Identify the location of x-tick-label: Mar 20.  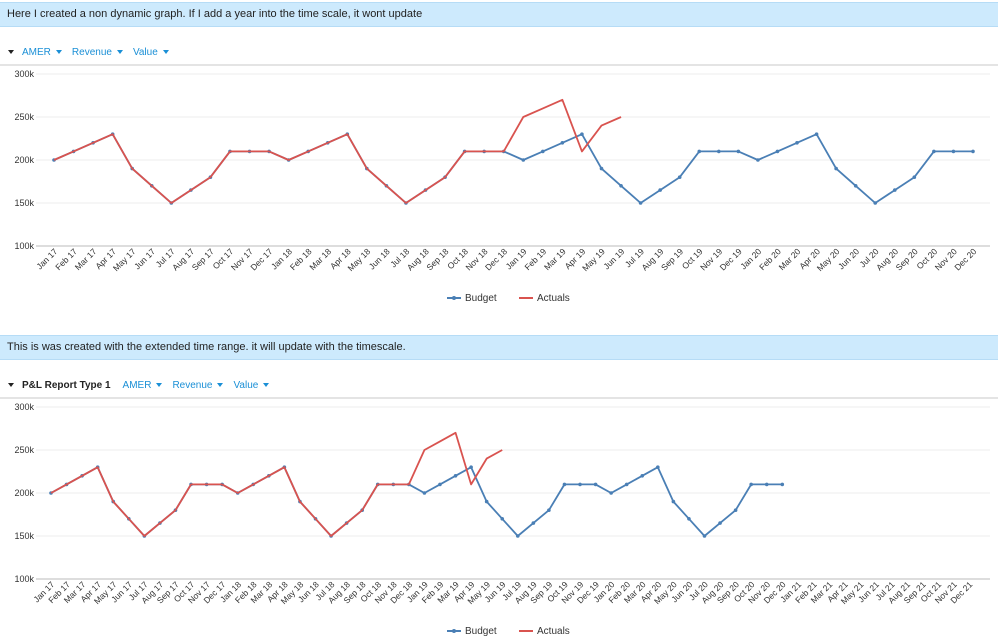
(790, 259).